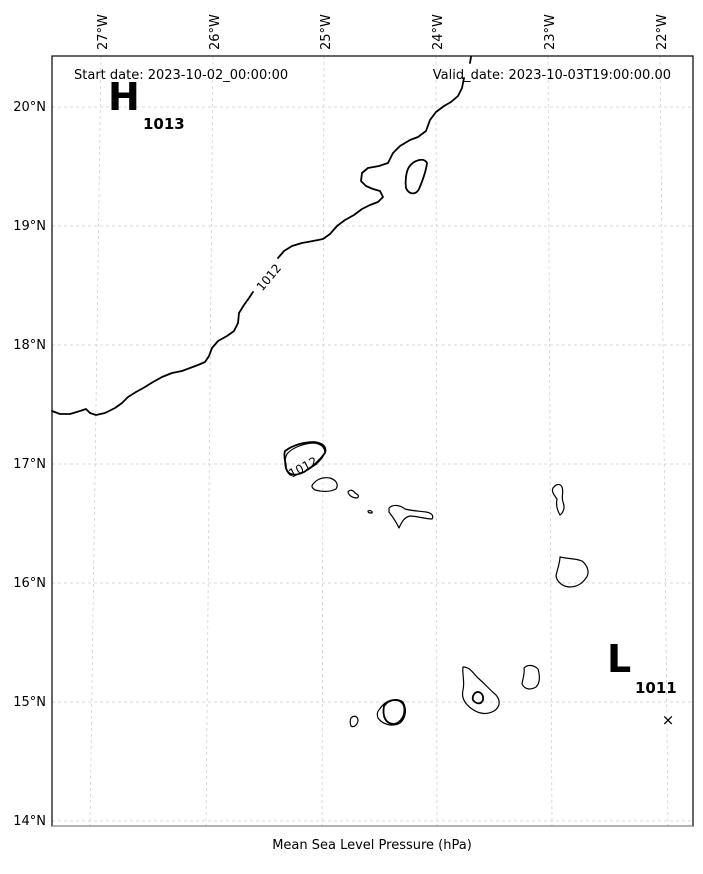  I want to click on high-center-value: 1013, so click(164, 124).